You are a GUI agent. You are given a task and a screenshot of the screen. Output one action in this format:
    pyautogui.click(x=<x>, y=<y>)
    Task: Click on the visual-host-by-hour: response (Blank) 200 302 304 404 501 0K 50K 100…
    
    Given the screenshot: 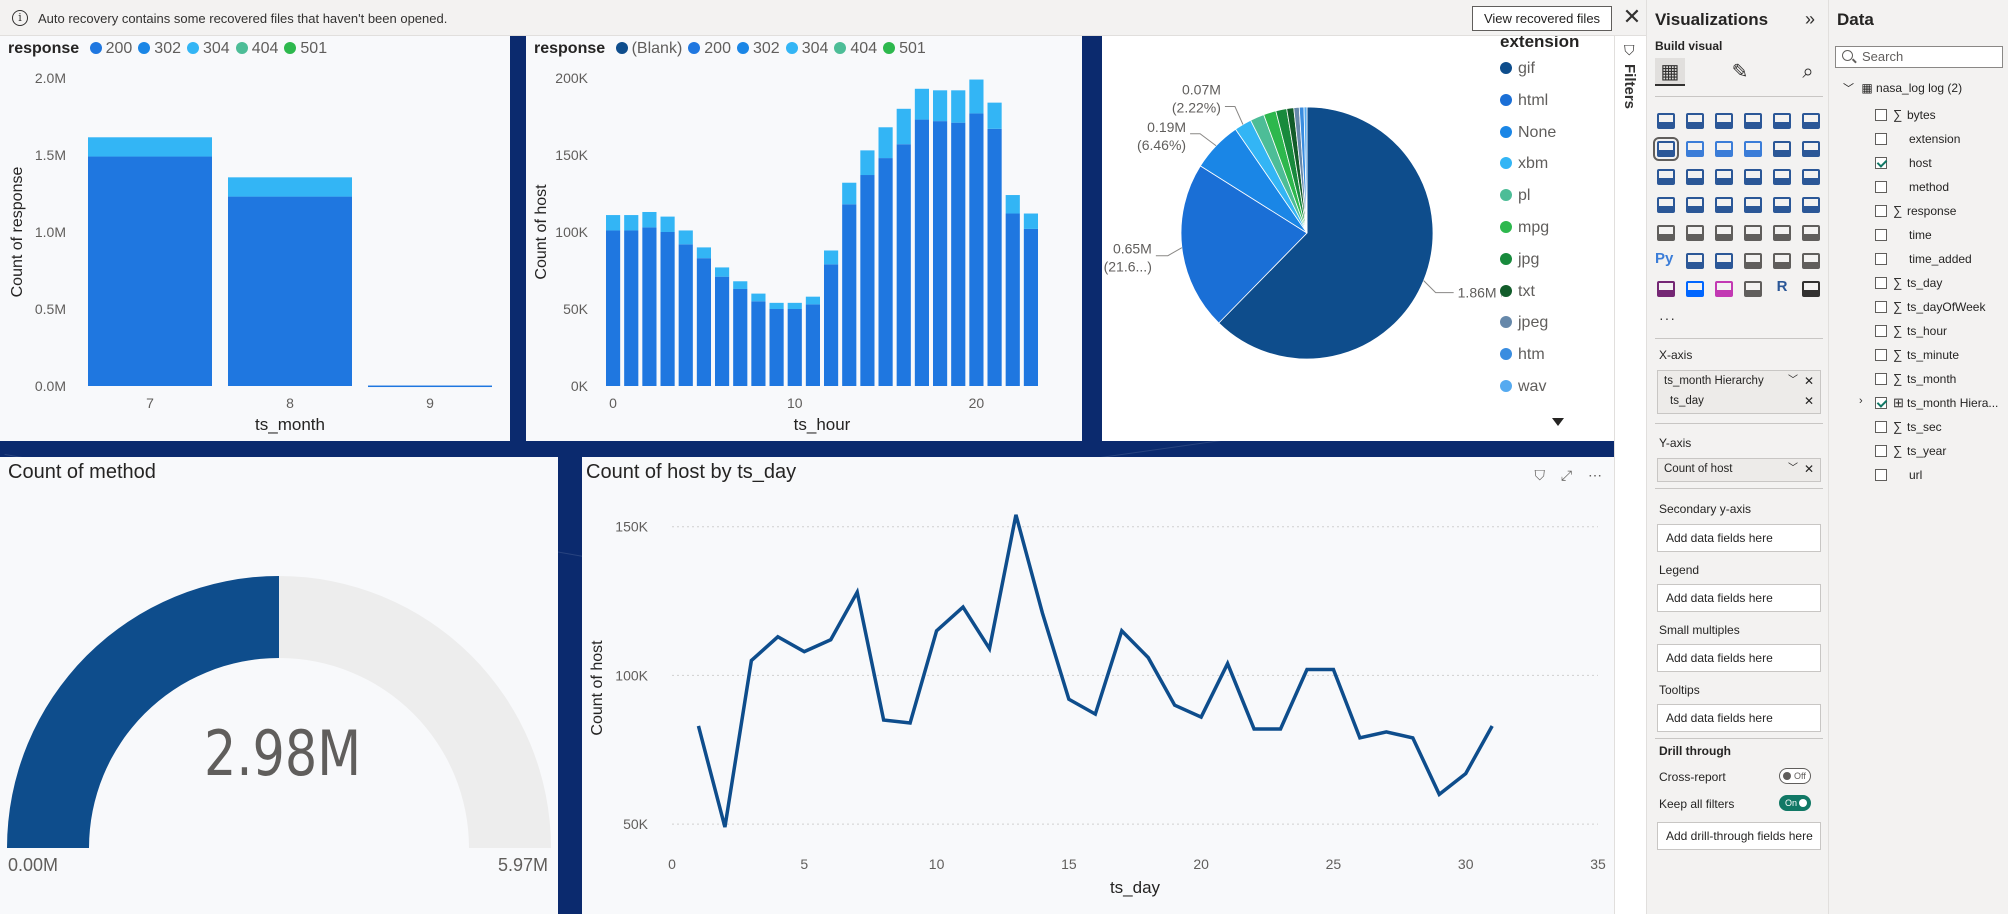 What is the action you would take?
    pyautogui.click(x=804, y=238)
    